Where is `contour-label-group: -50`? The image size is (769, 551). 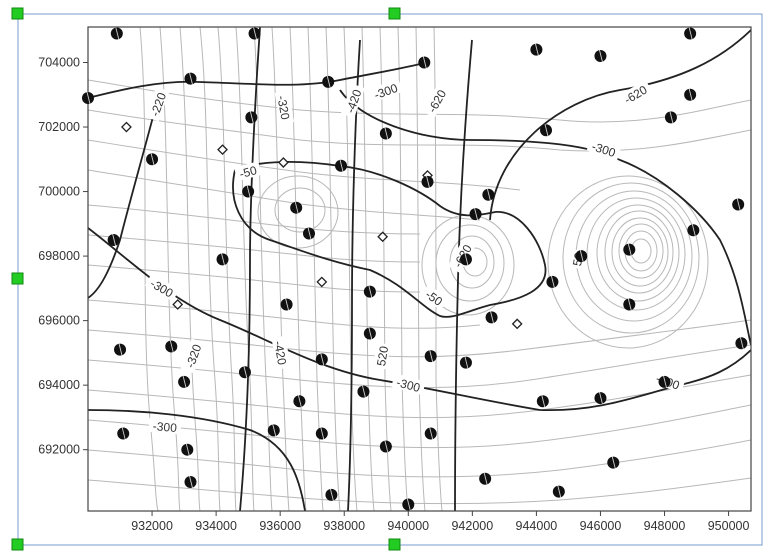
contour-label-group: -50 is located at coordinates (248, 171).